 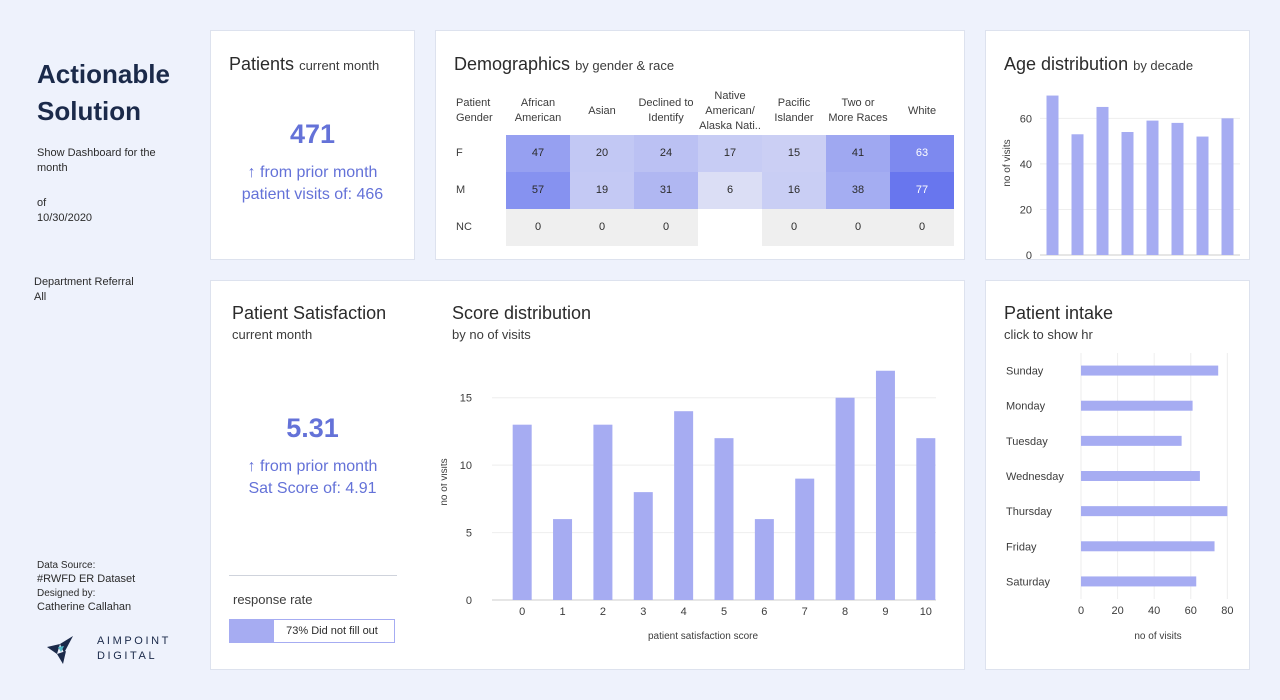 What do you see at coordinates (666, 153) in the screenshot?
I see `heatmap-cell: 24` at bounding box center [666, 153].